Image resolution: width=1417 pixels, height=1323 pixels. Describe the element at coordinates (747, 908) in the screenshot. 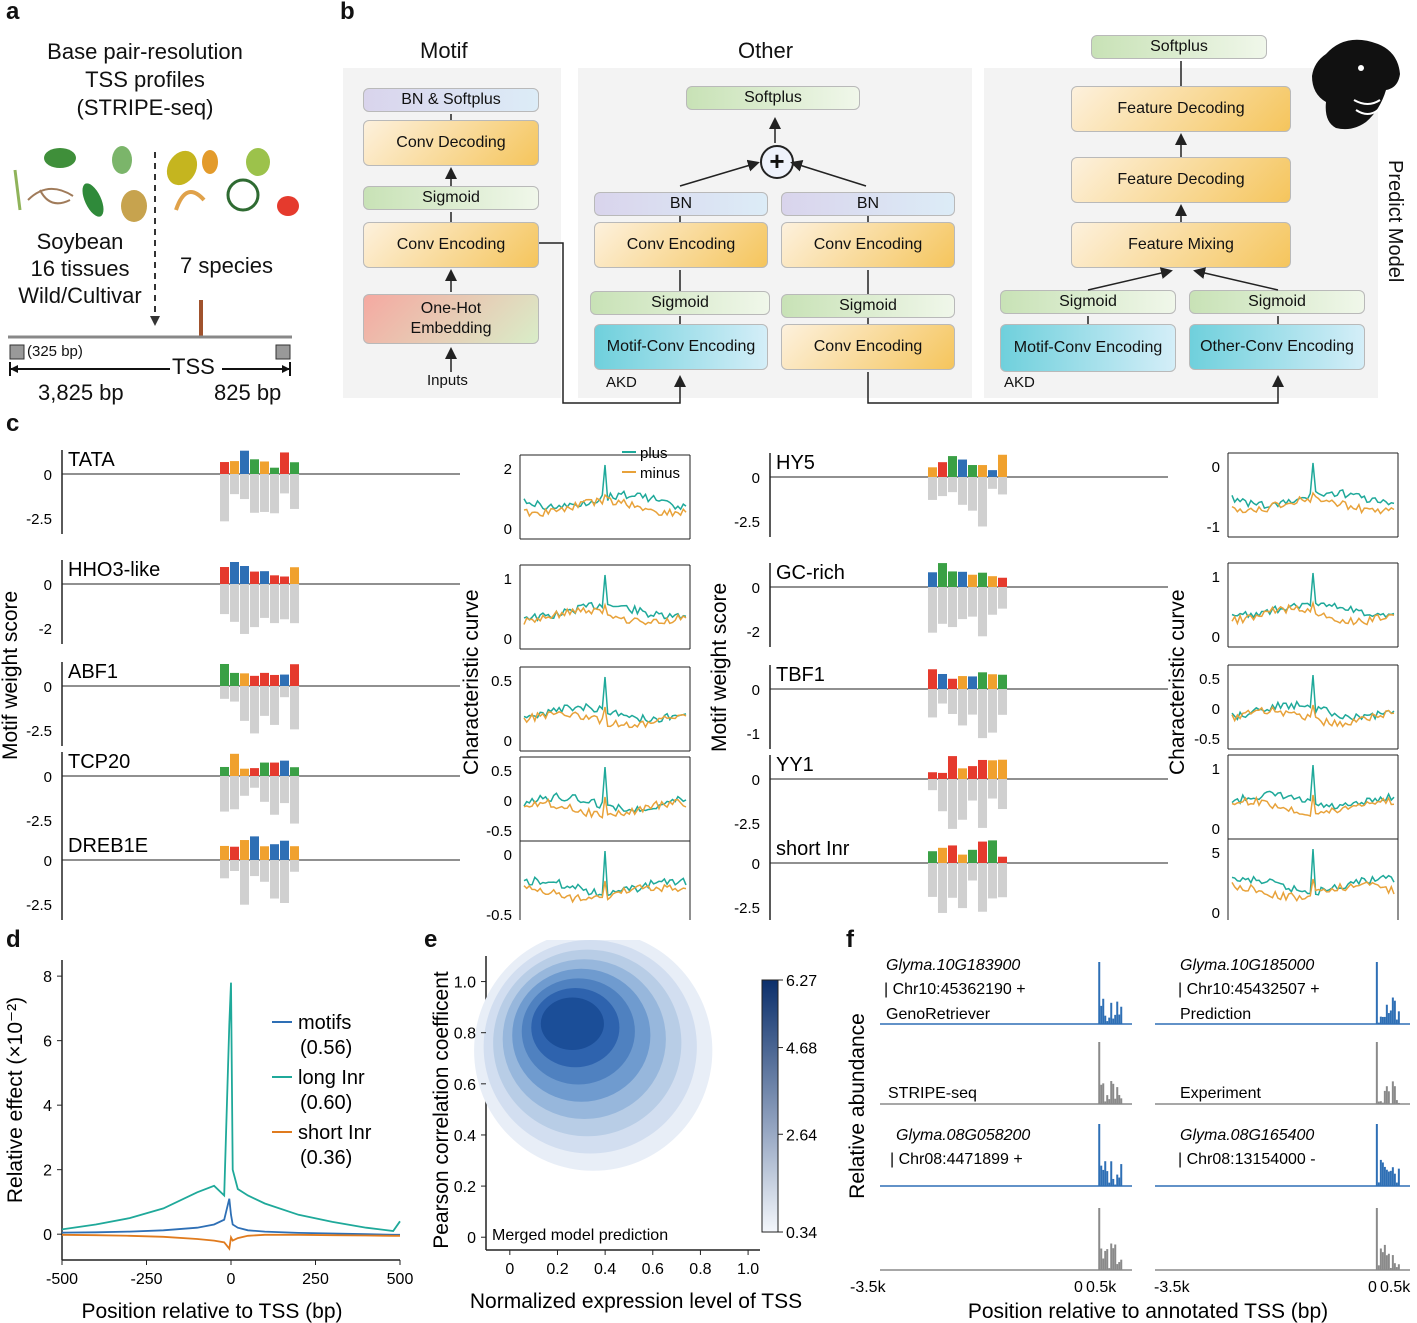

I see `motif-tick: -2.5` at that location.